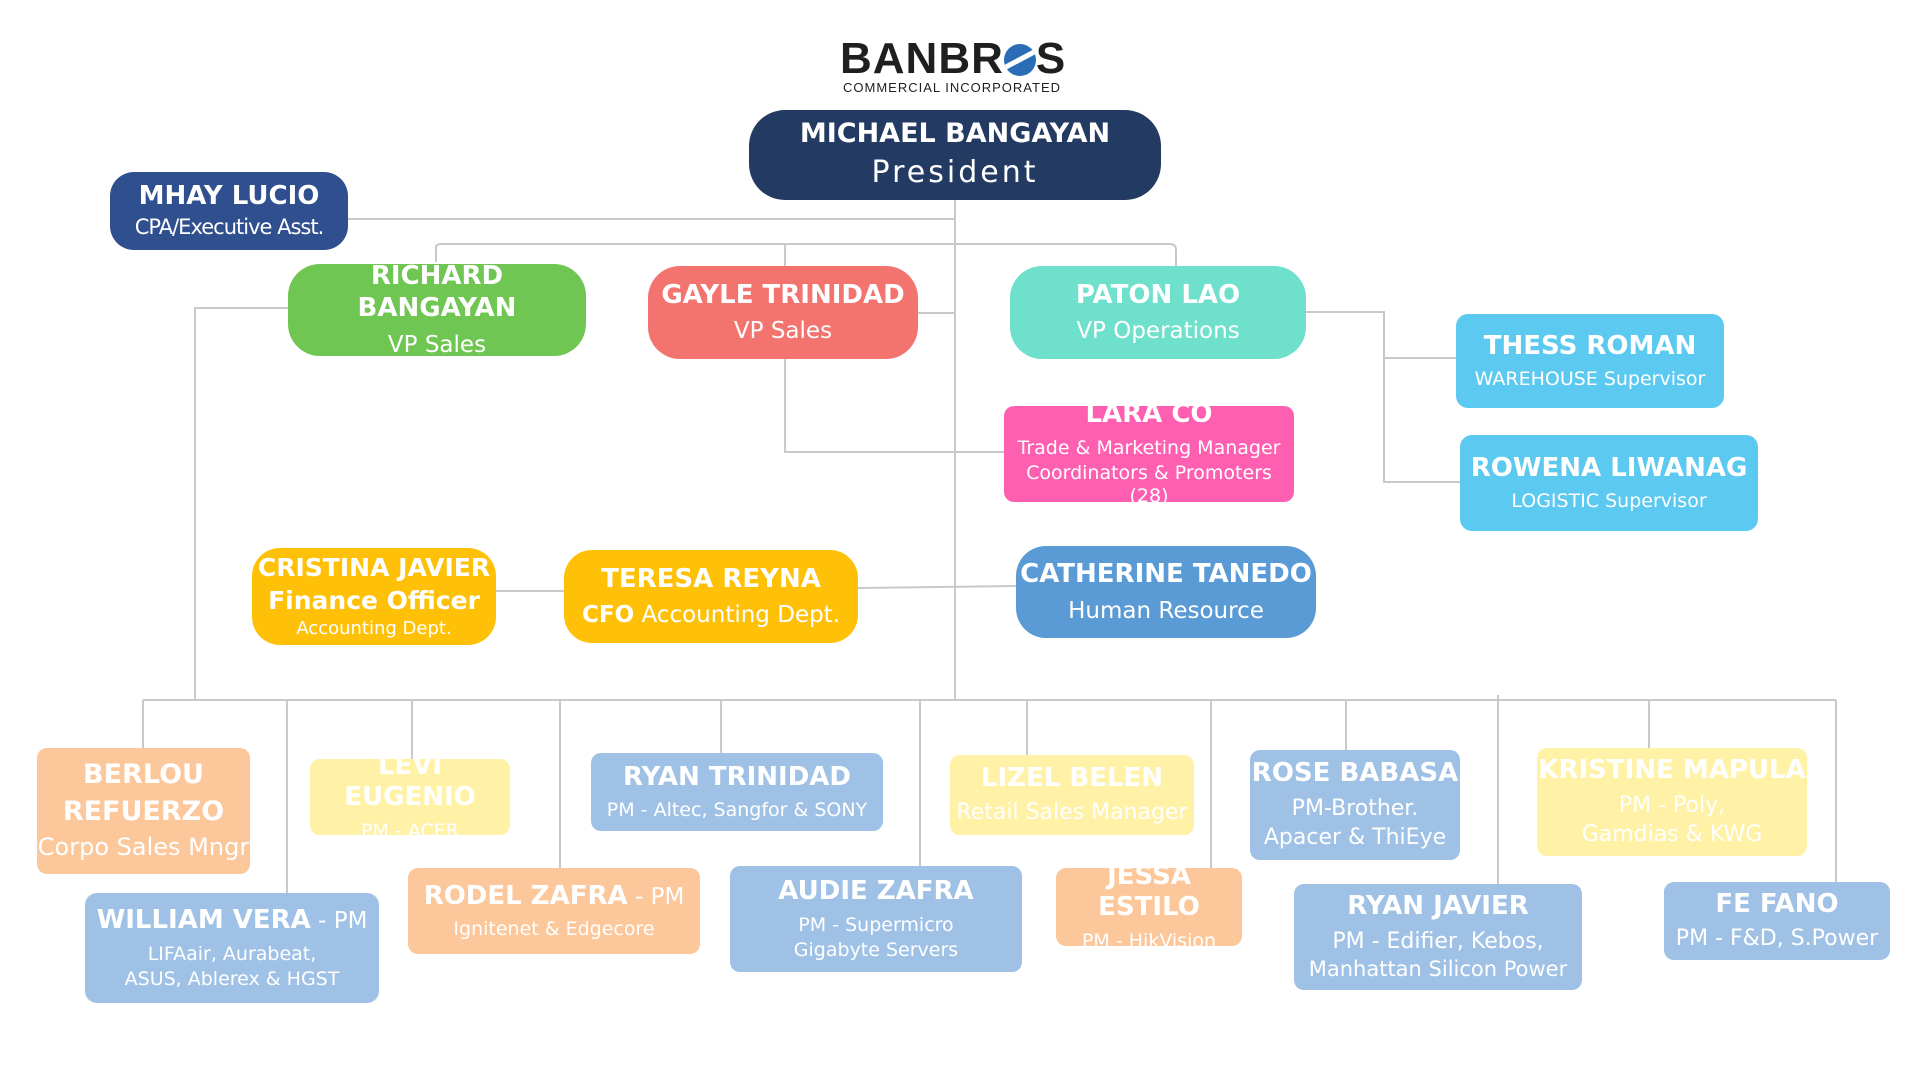 The width and height of the screenshot is (1912, 1075). I want to click on fe-node: FE FANO PM - F&D, S.Power, so click(1777, 921).